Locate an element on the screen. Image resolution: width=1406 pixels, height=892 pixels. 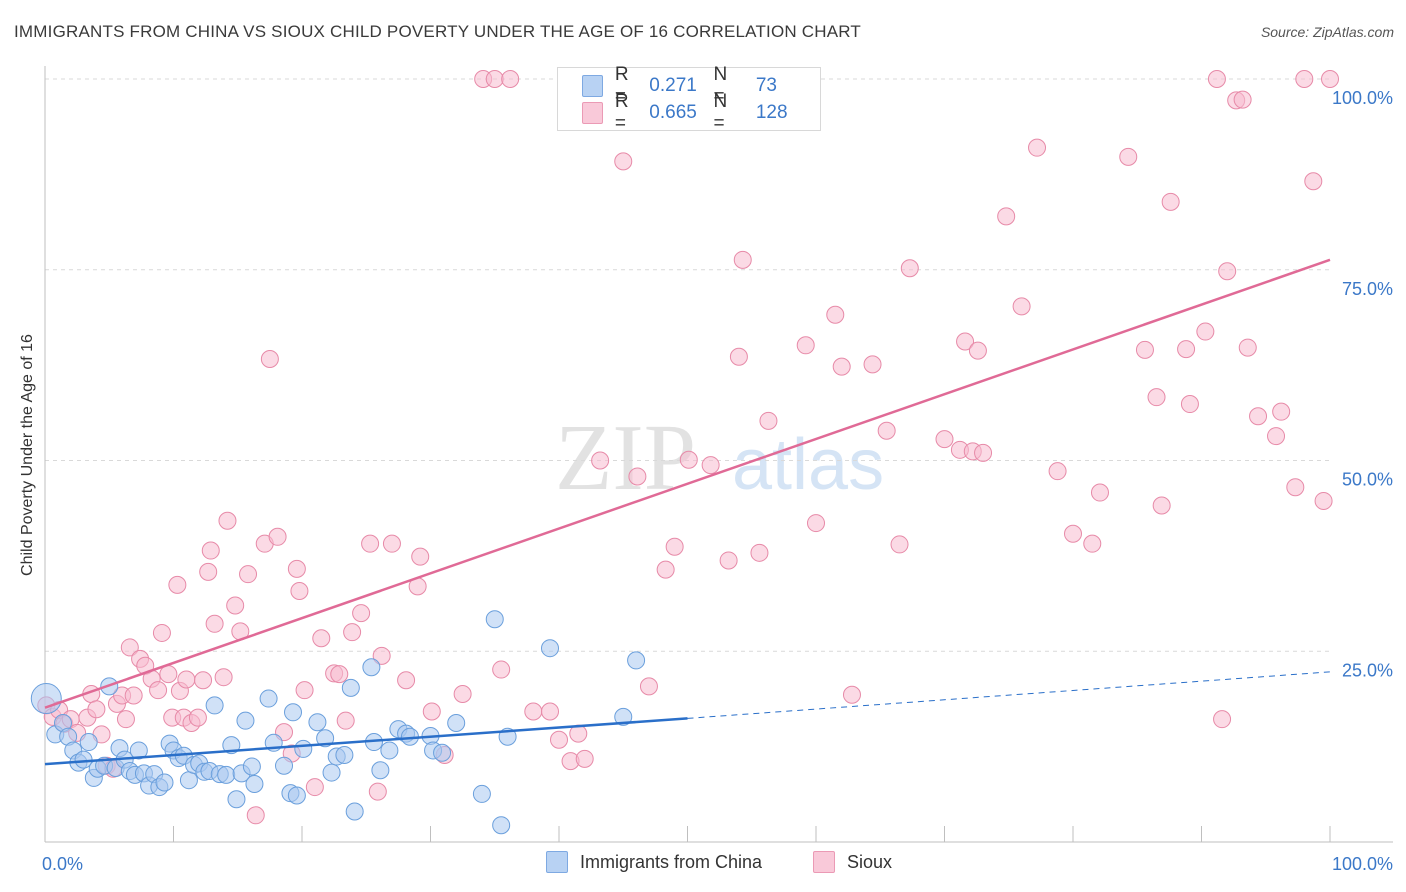
legend-item-sioux: Sioux is located at coordinates (852, 862).